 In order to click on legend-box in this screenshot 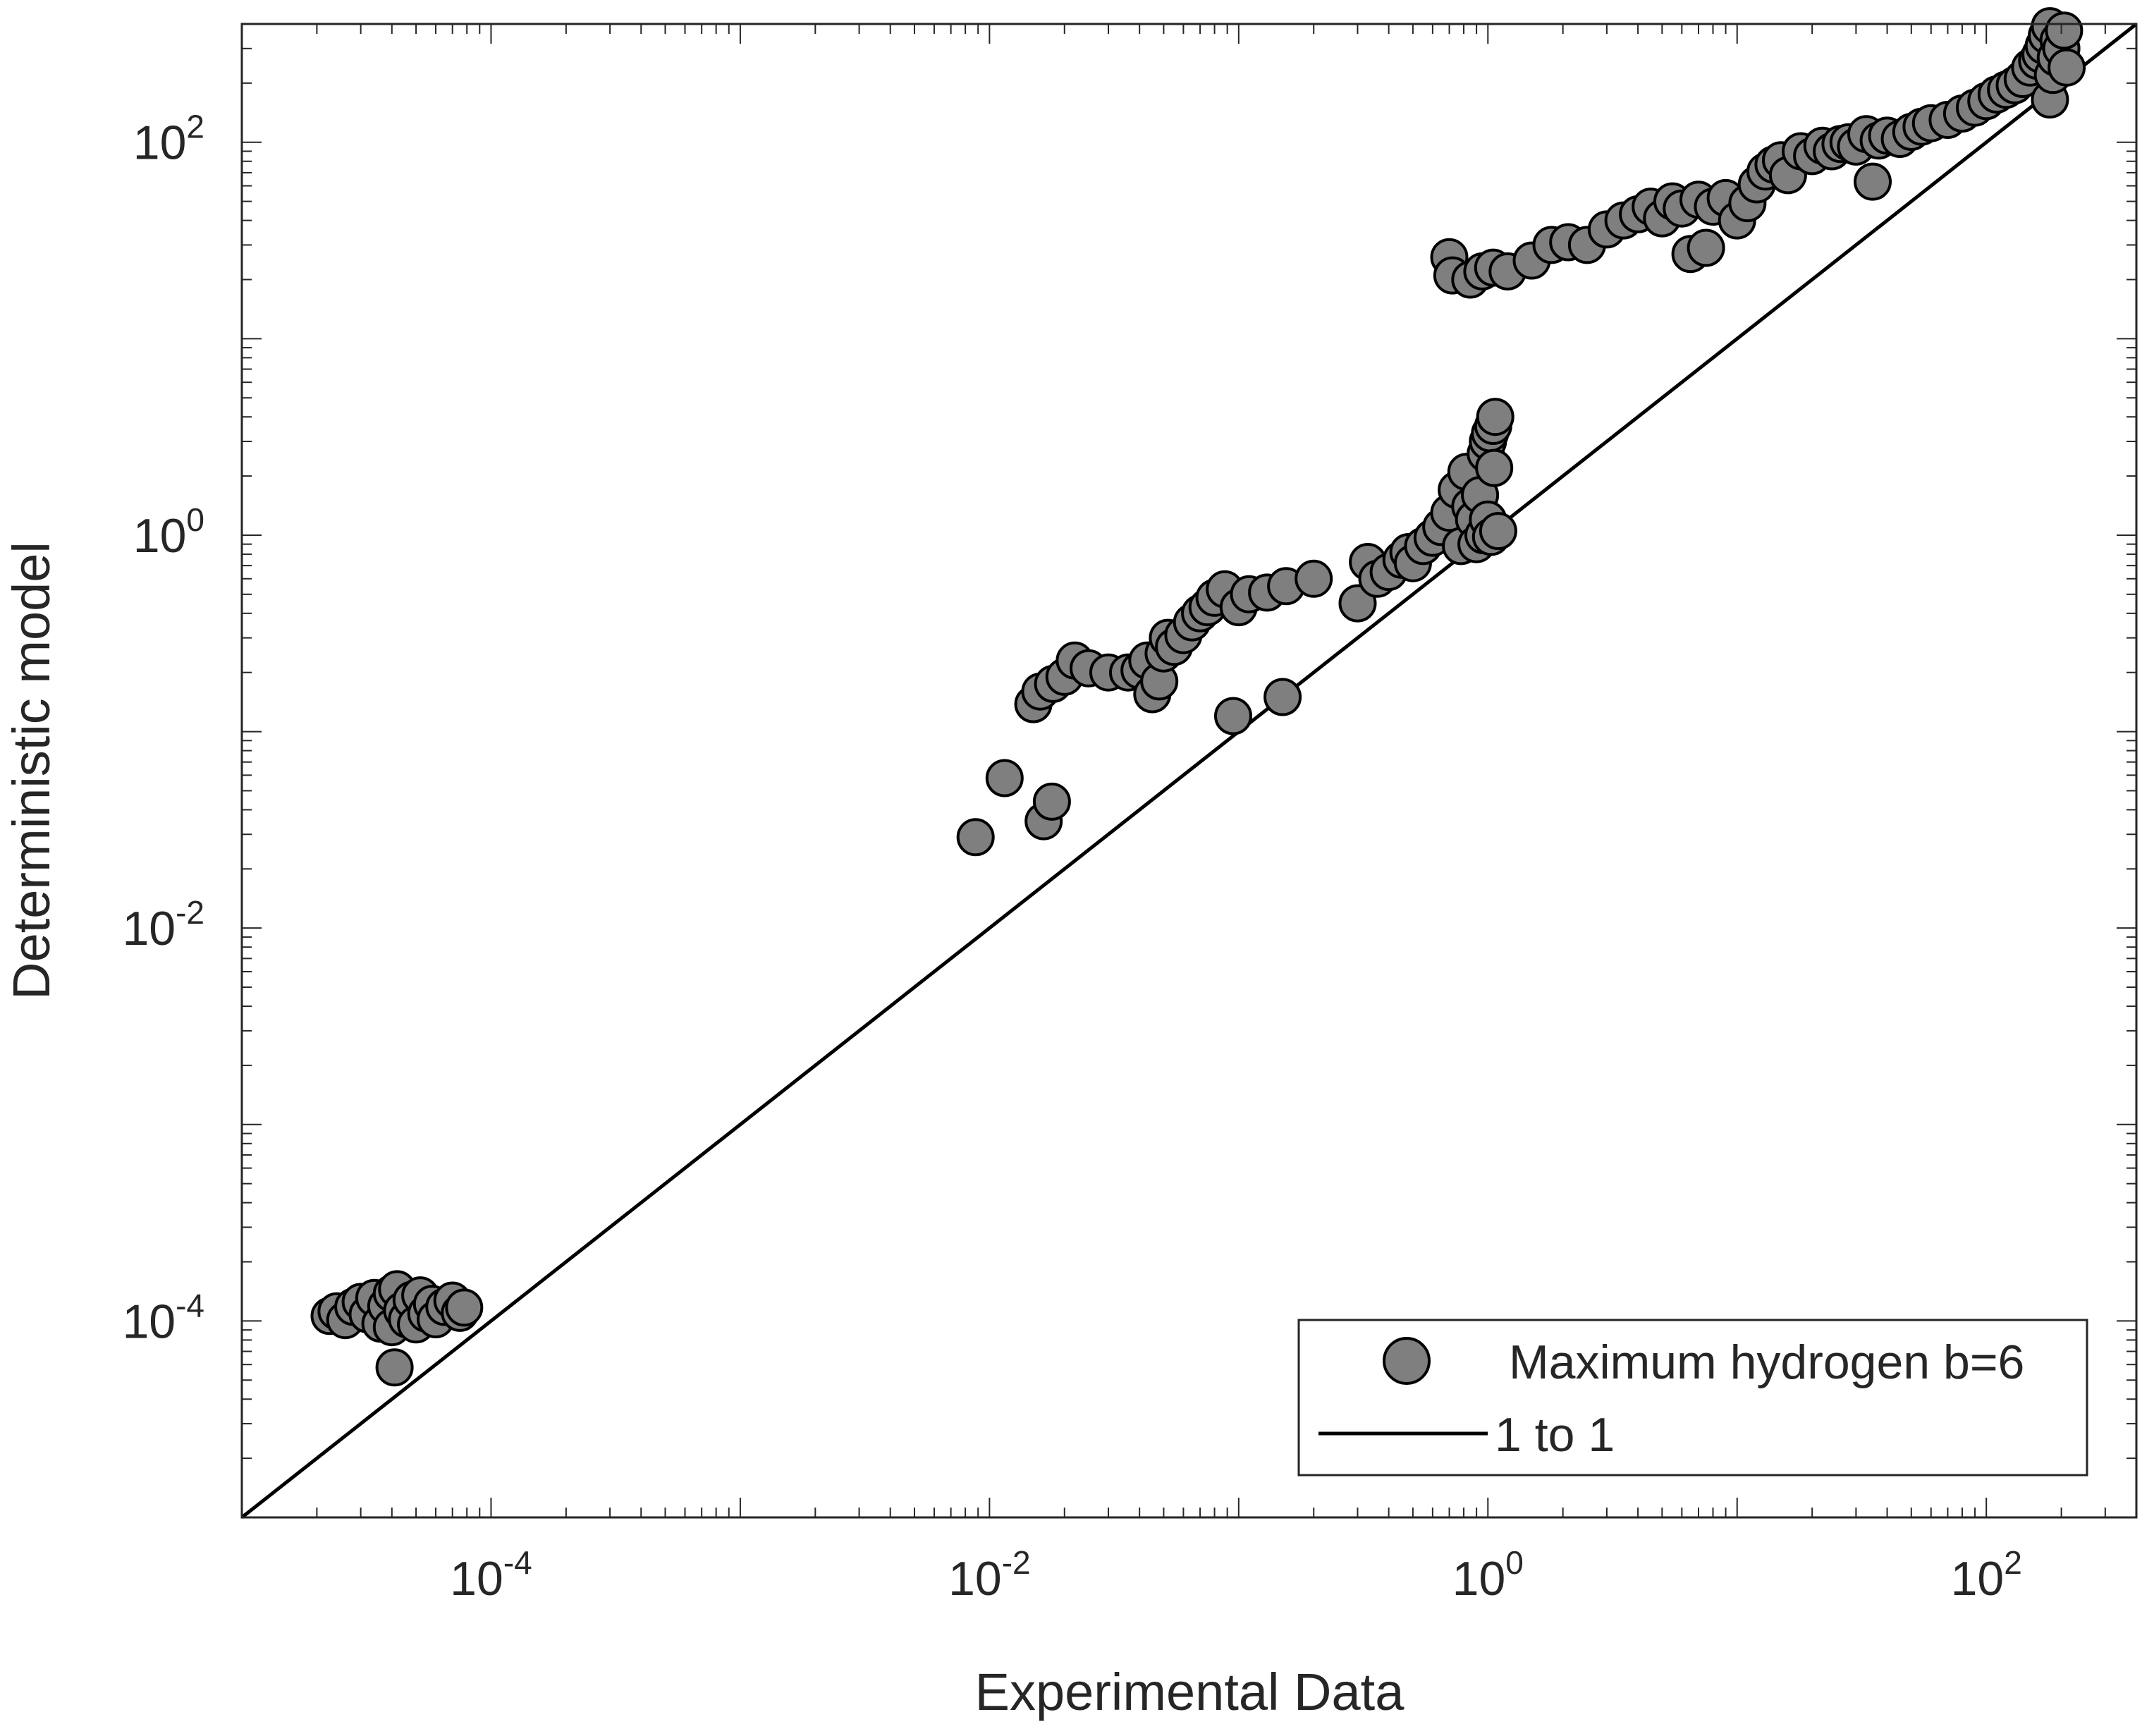, I will do `click(1692, 1398)`.